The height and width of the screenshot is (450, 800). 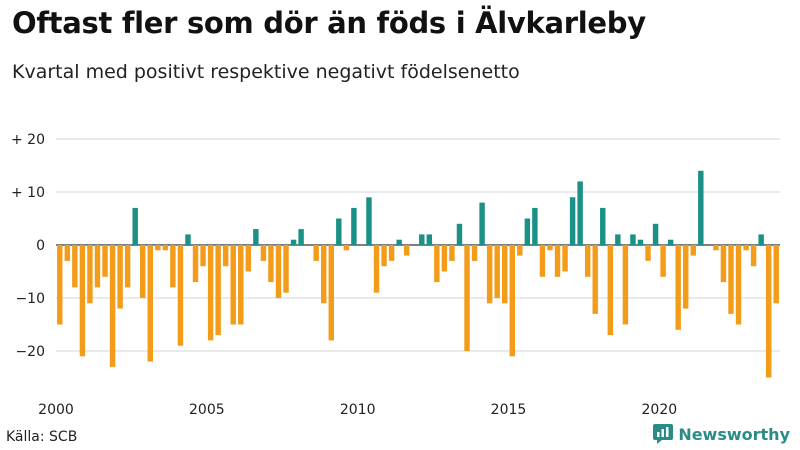 I want to click on x-tick-label: 2005, so click(x=207, y=410).